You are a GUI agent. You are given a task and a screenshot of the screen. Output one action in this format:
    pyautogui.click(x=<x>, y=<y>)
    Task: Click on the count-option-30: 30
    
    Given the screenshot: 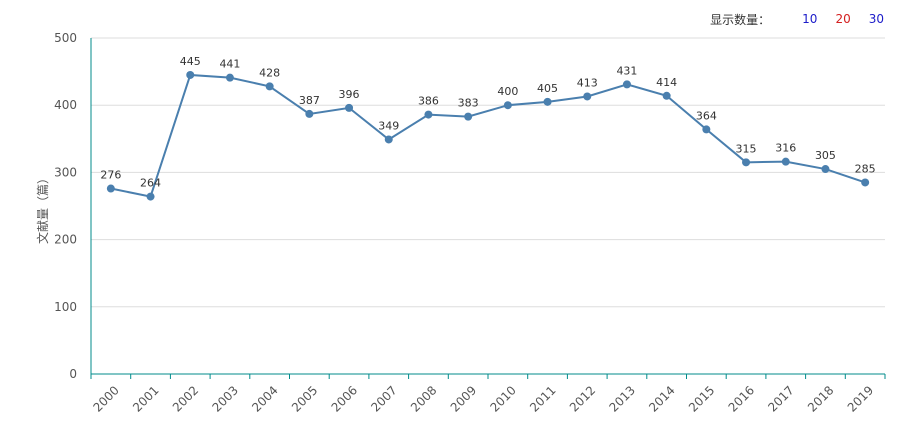 What is the action you would take?
    pyautogui.click(x=876, y=19)
    